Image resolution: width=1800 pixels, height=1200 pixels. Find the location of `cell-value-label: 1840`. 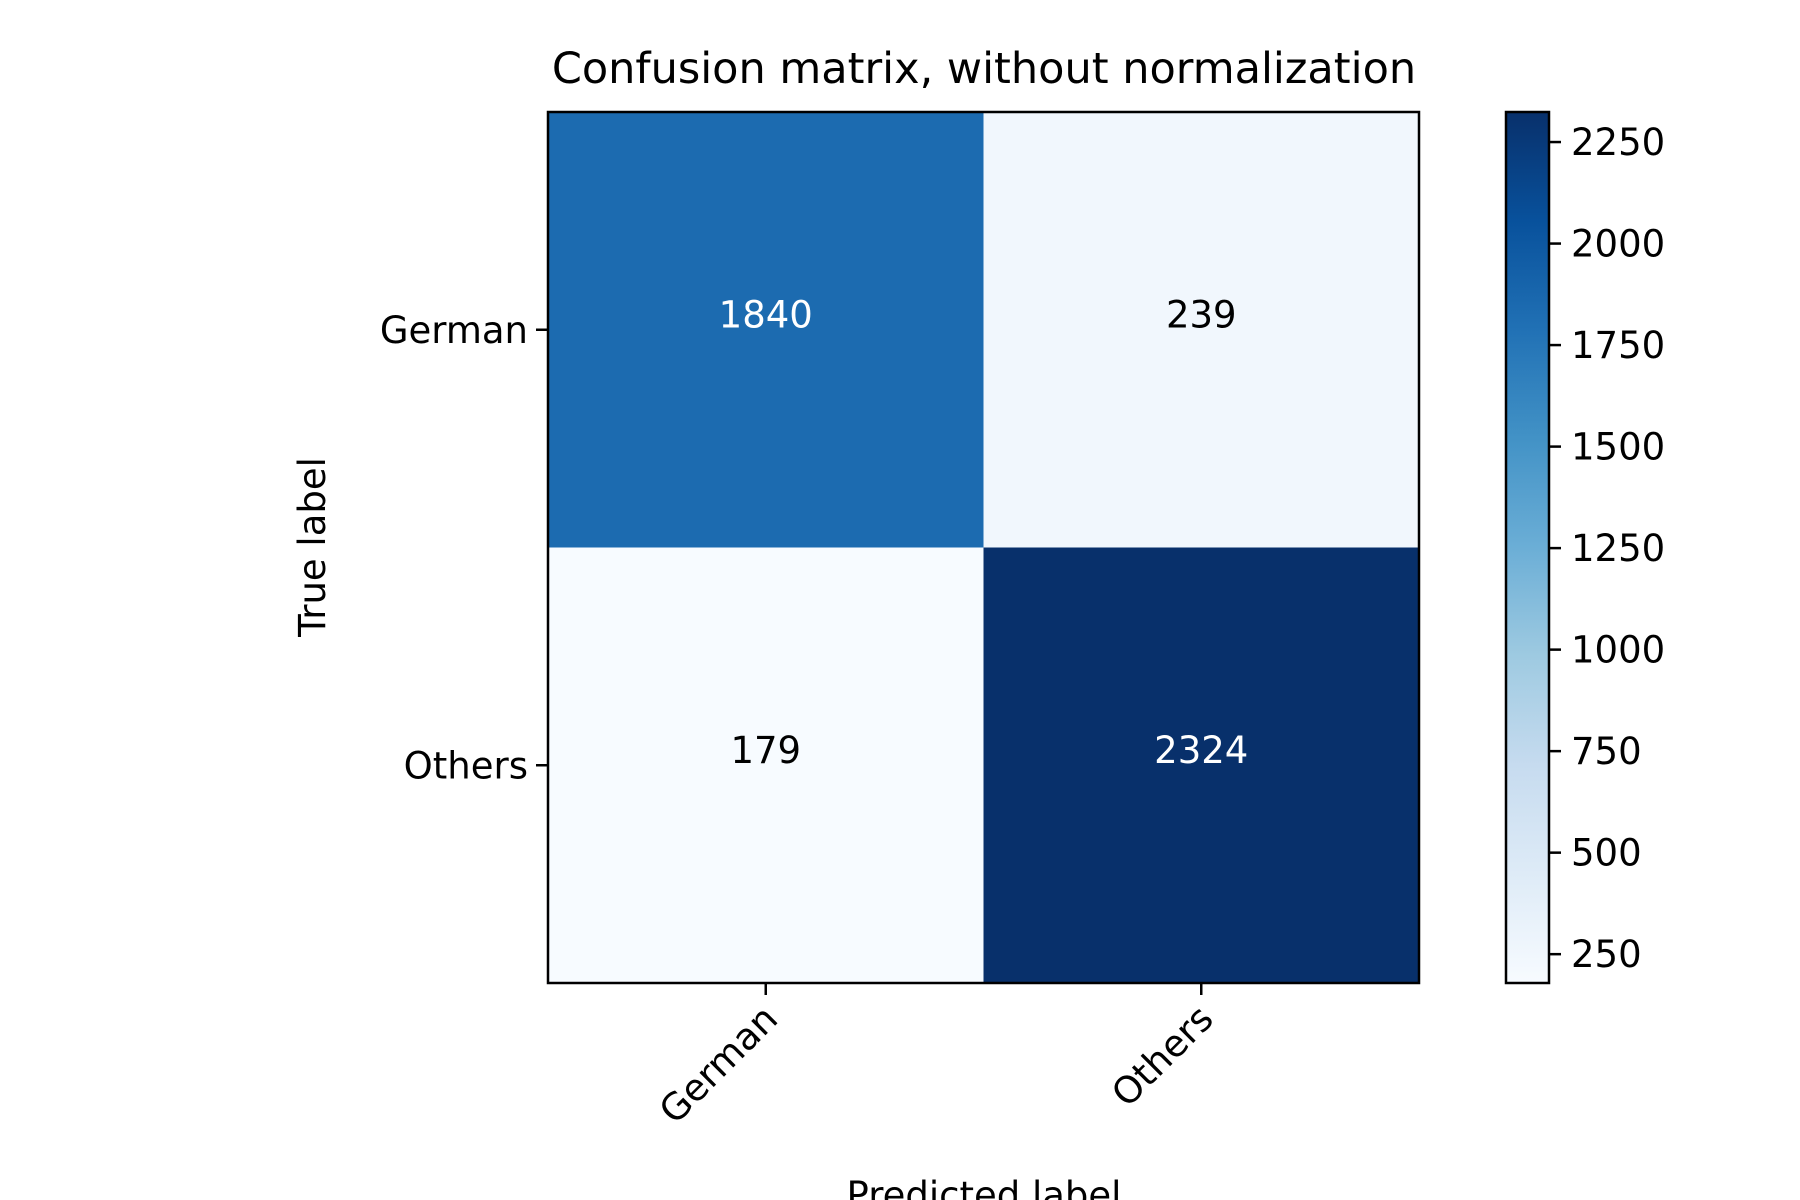

cell-value-label: 1840 is located at coordinates (766, 314).